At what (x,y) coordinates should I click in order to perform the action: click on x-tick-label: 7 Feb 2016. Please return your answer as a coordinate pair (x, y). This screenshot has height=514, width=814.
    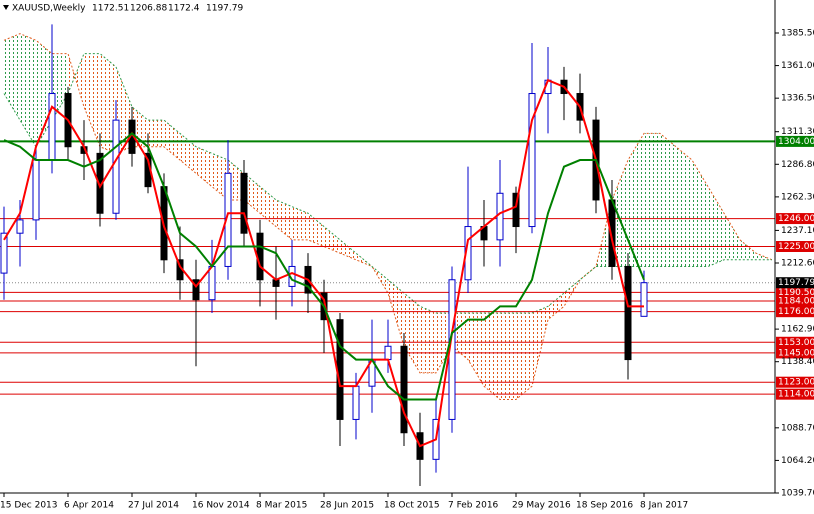
    Looking at the image, I should click on (473, 506).